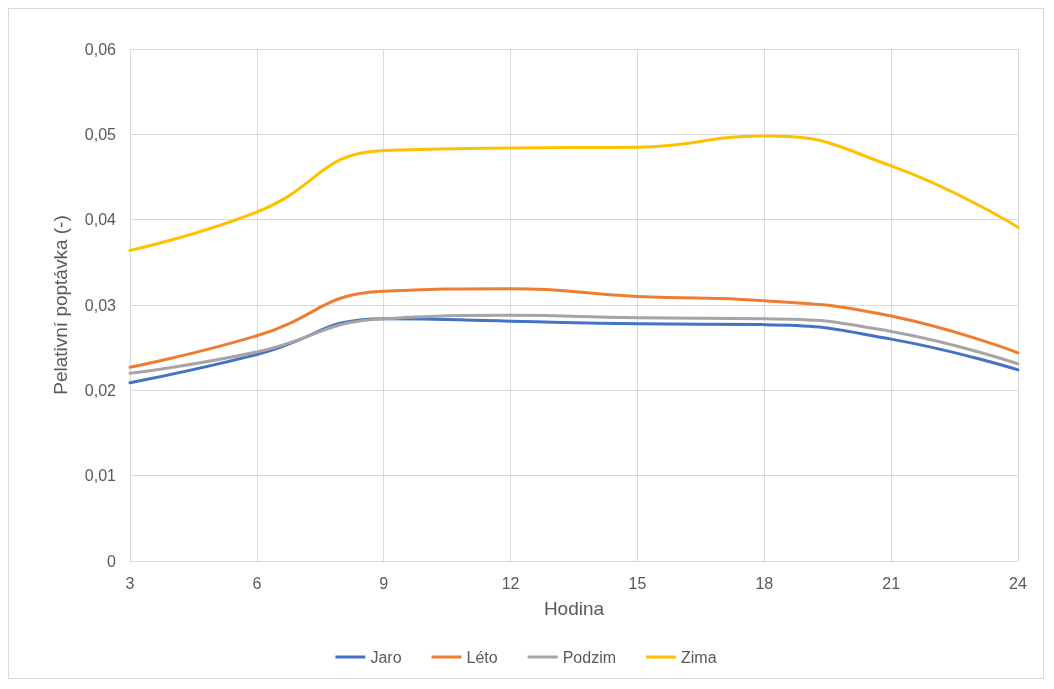  Describe the element at coordinates (384, 583) in the screenshot. I see `x-tick-label: 9` at that location.